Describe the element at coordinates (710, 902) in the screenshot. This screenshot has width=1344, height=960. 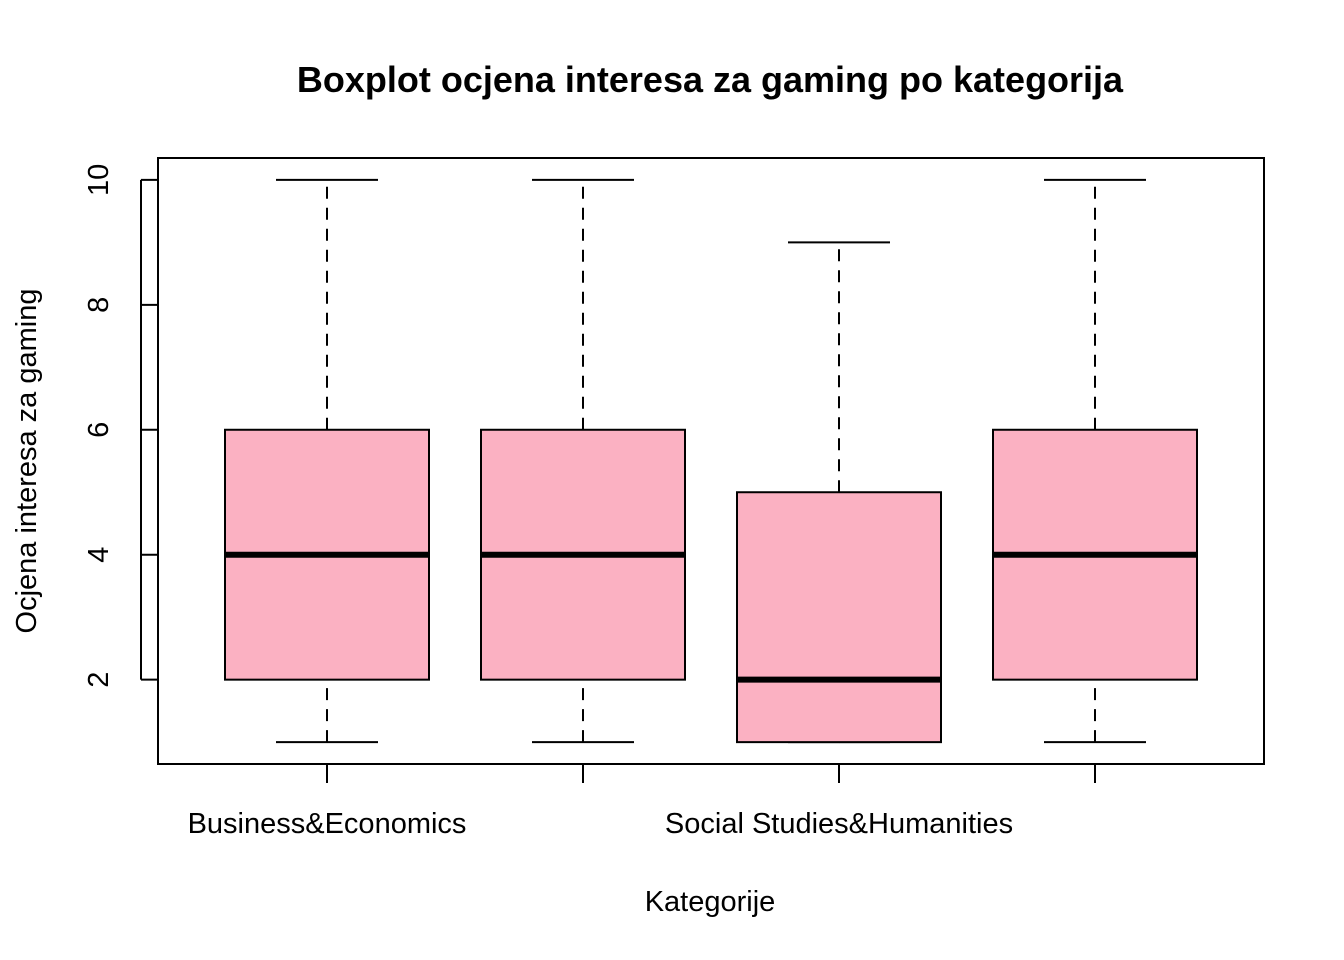
I see `x-axis-label: Kategorije` at that location.